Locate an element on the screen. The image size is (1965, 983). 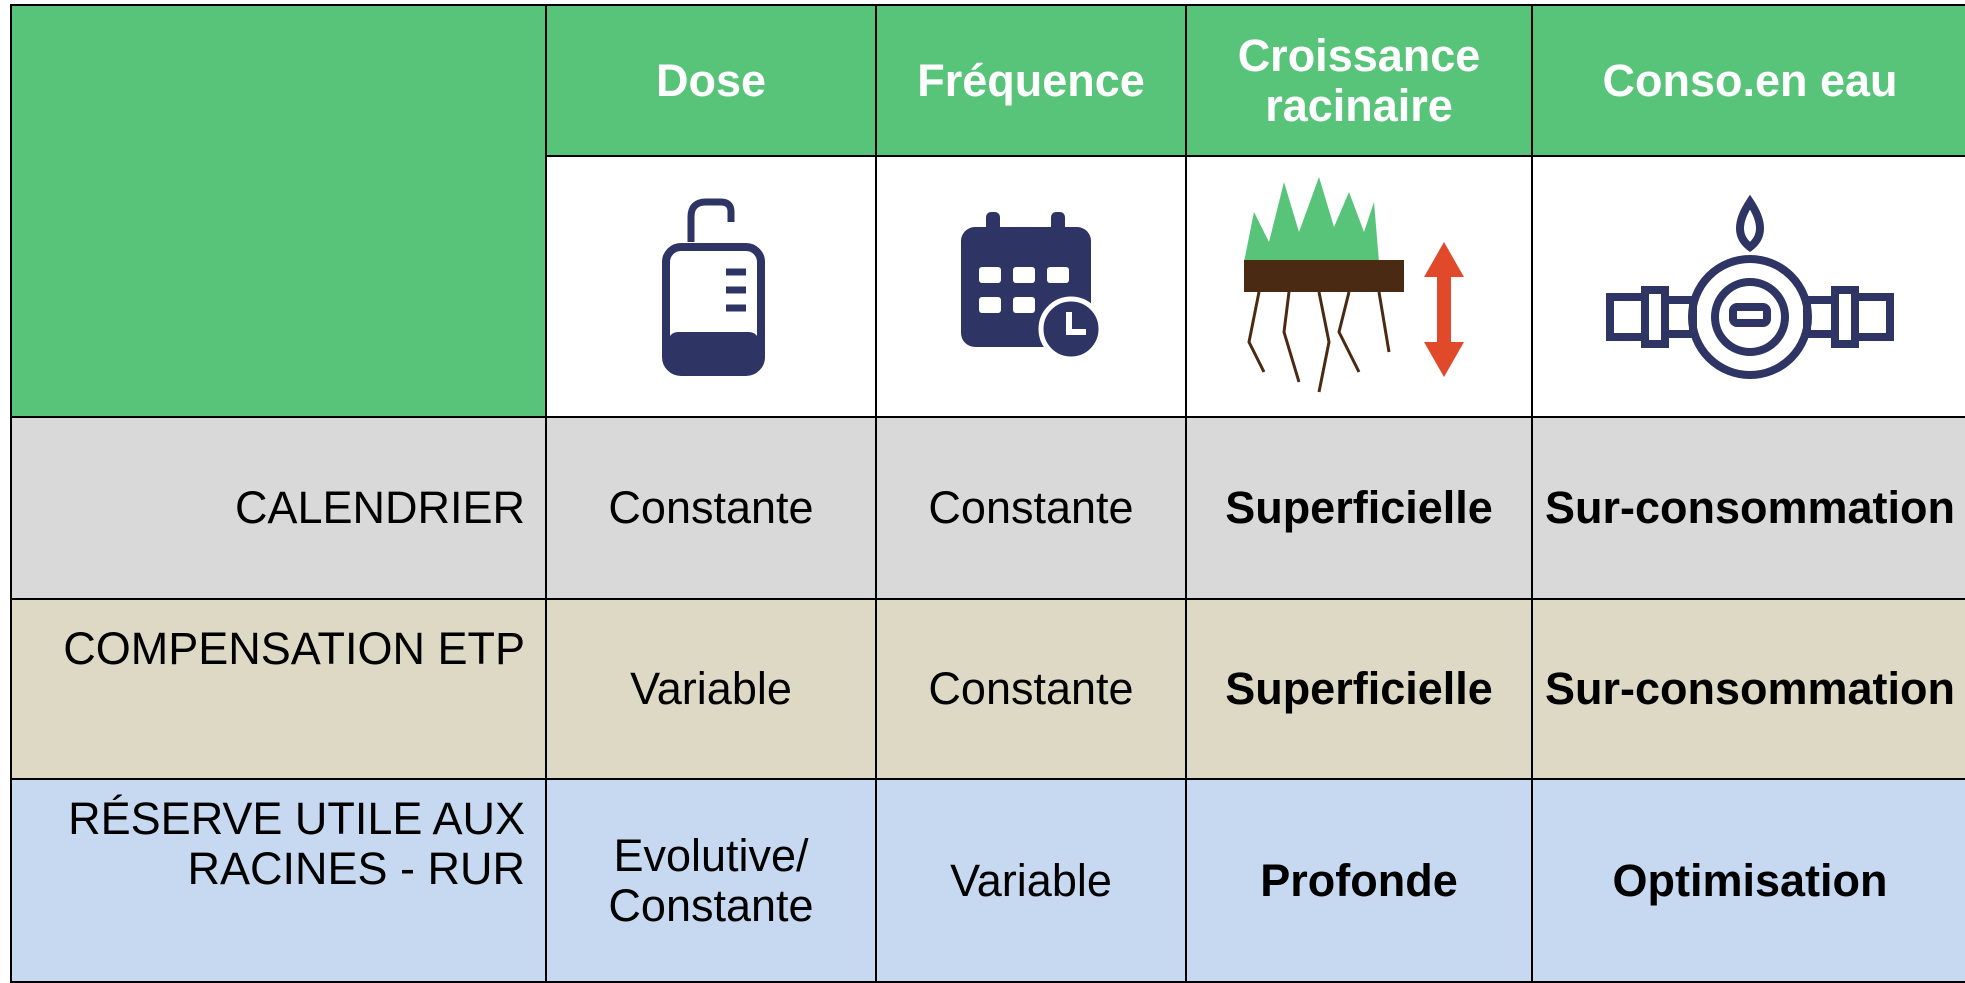
water-meter-icon is located at coordinates (1750, 286).